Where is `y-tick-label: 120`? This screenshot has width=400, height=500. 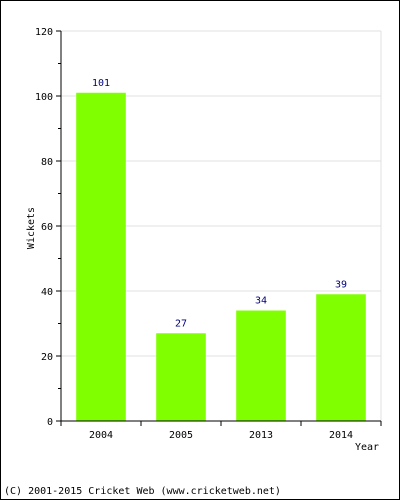 y-tick-label: 120 is located at coordinates (44, 32).